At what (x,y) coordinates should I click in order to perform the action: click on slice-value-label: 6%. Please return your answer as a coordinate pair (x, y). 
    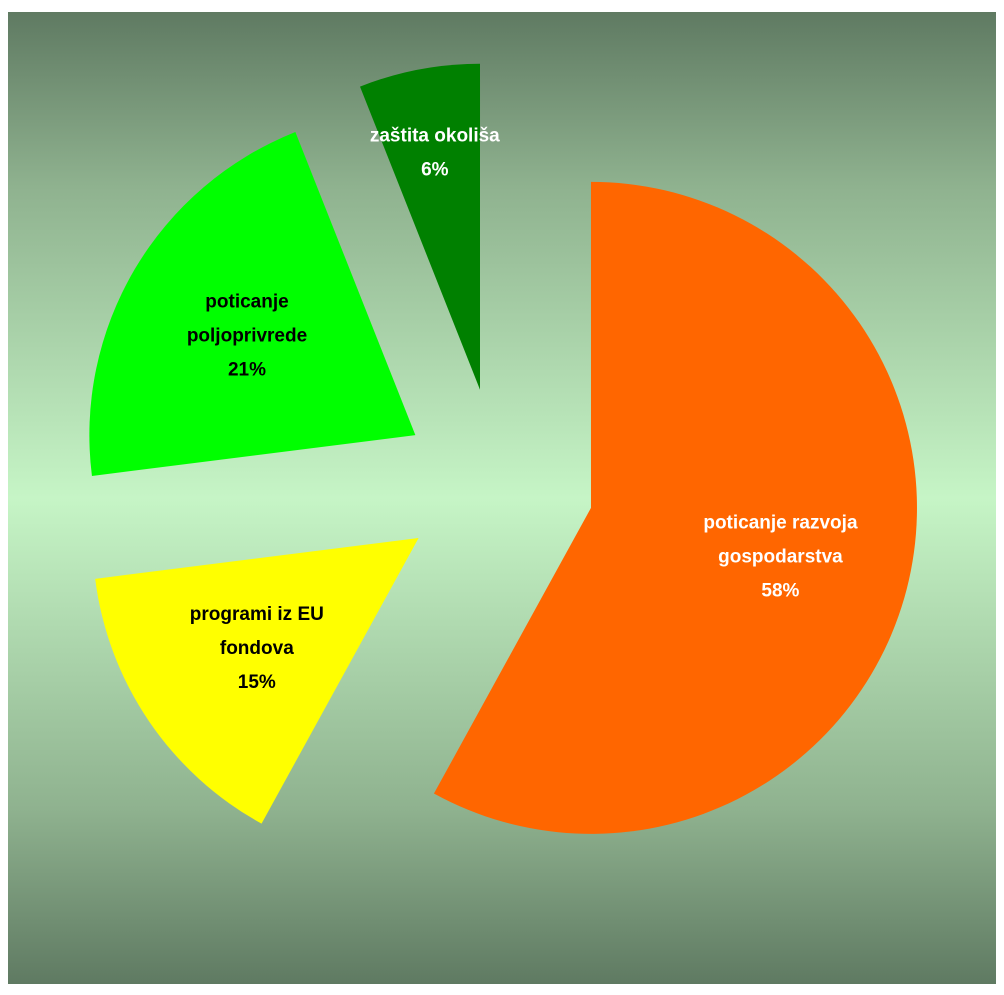
    Looking at the image, I should click on (435, 170).